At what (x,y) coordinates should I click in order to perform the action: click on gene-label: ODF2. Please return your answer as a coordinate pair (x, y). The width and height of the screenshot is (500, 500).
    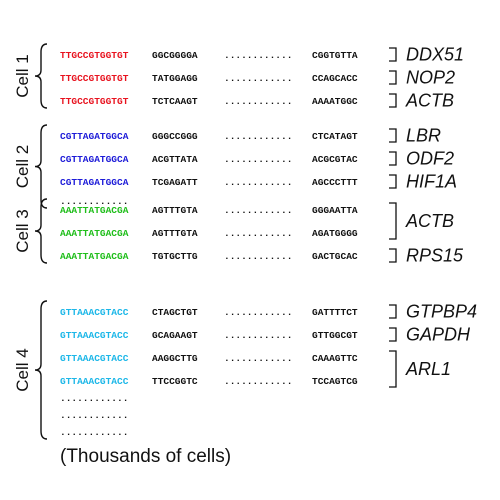
    Looking at the image, I should click on (430, 159).